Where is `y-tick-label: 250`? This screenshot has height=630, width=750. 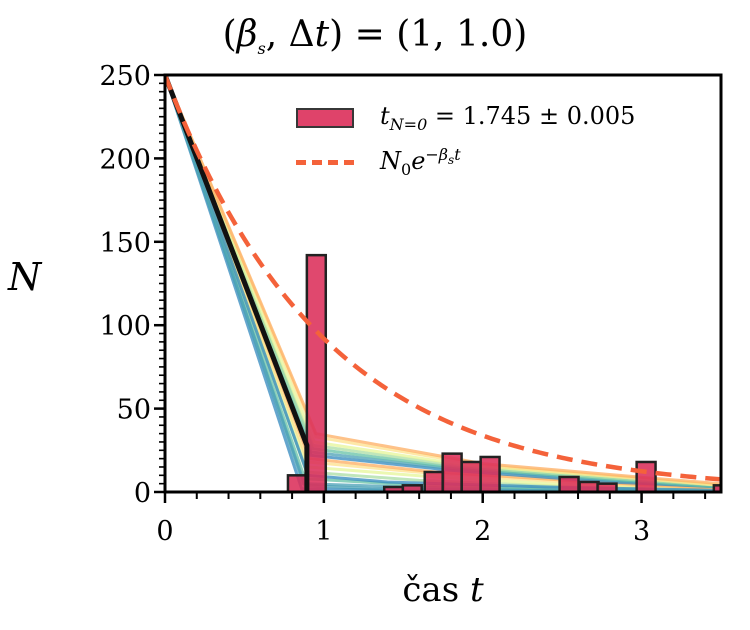 y-tick-label: 250 is located at coordinates (125, 76).